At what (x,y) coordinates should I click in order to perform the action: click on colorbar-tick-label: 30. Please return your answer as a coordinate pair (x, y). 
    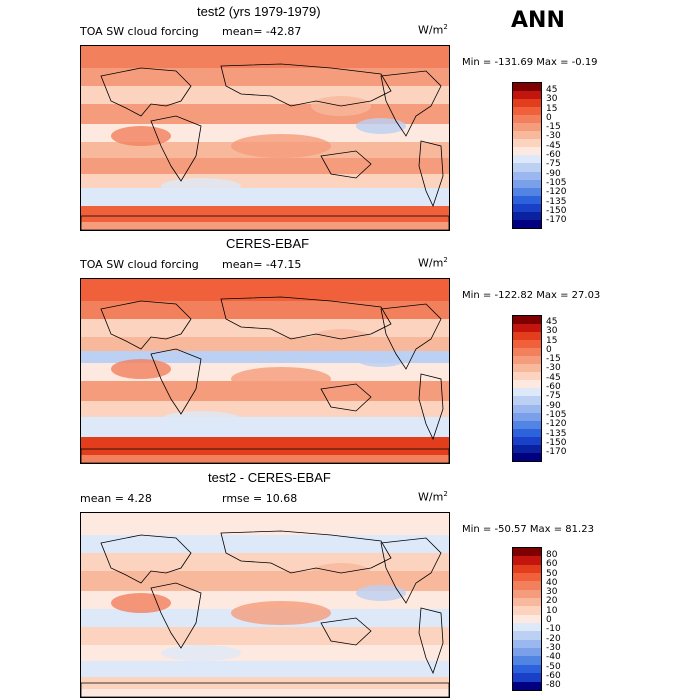
    Looking at the image, I should click on (552, 592).